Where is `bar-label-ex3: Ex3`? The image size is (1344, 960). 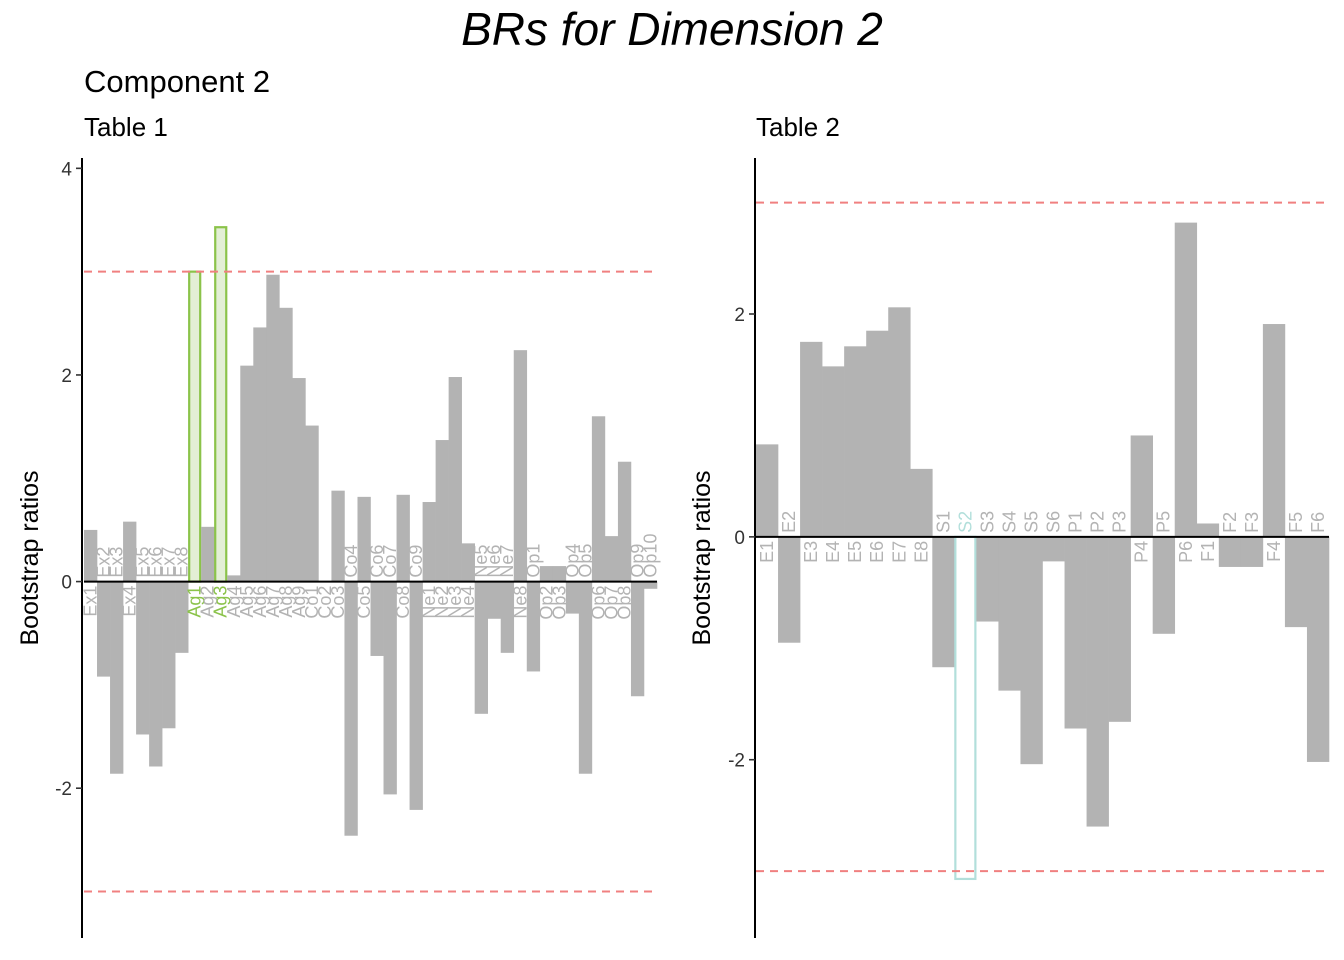 bar-label-ex3: Ex3 is located at coordinates (117, 562).